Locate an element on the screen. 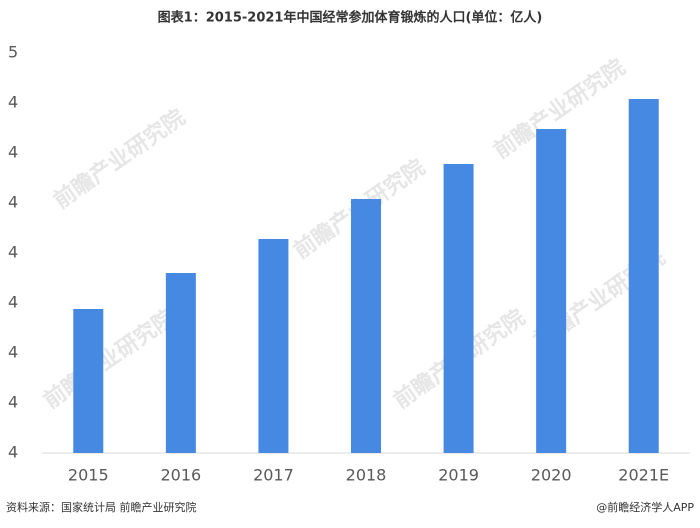 This screenshot has width=700, height=528. x-tick-label: 2019 is located at coordinates (458, 475).